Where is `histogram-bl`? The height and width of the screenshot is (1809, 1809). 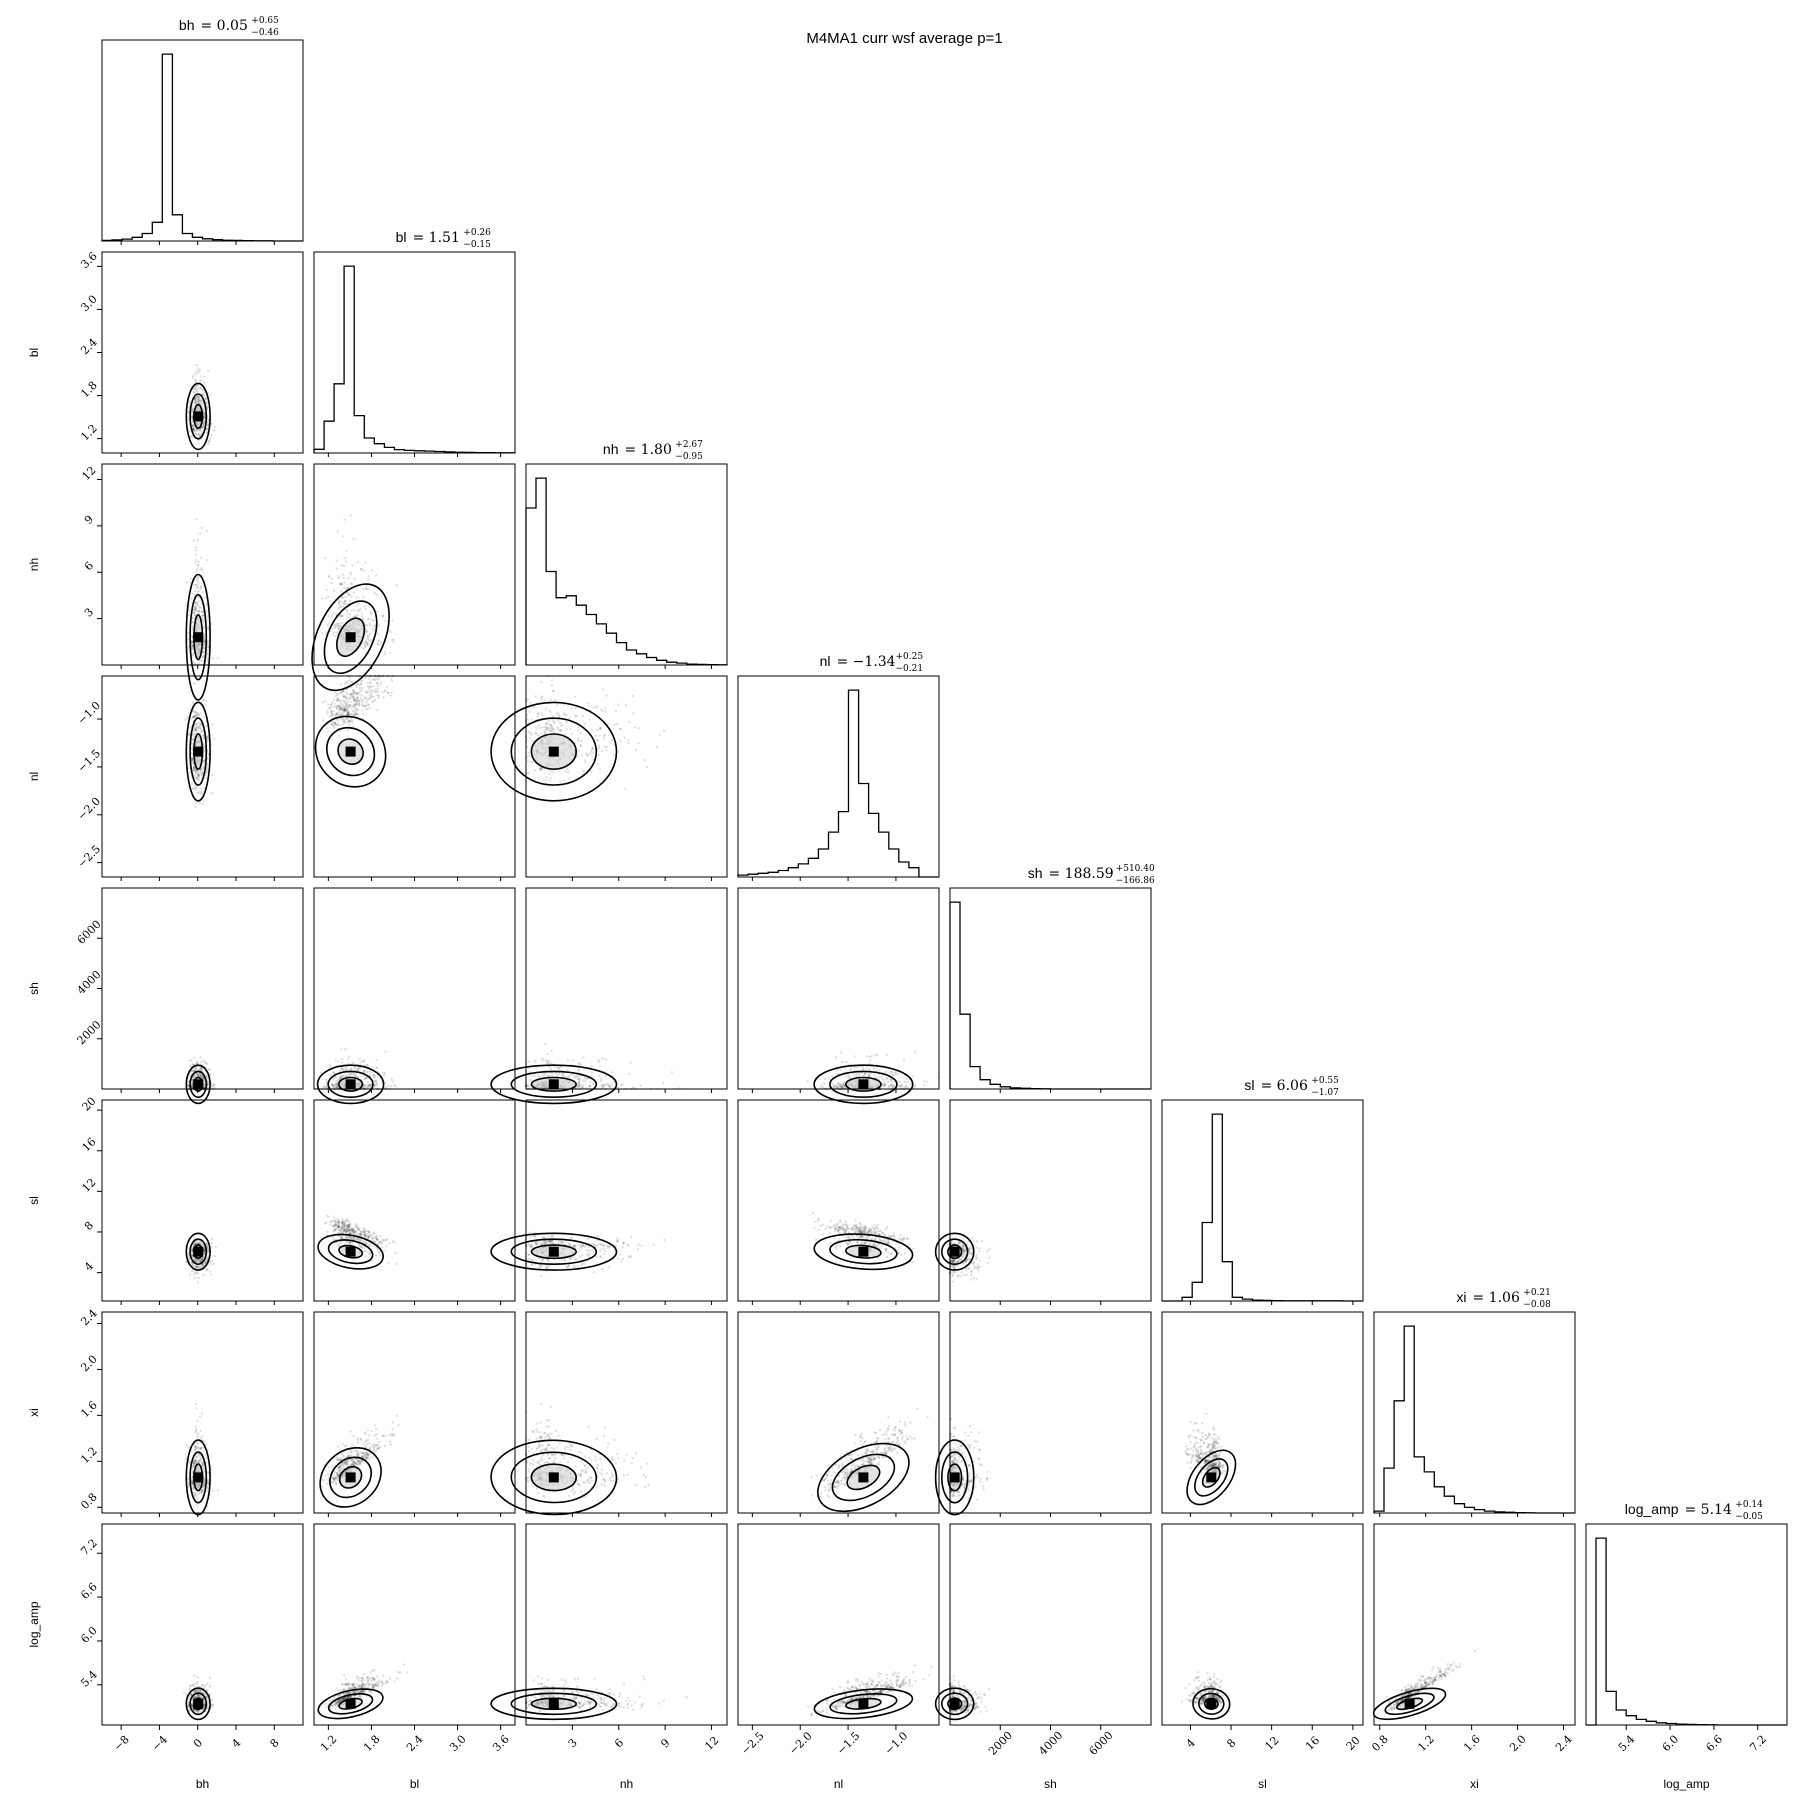 histogram-bl is located at coordinates (414, 359).